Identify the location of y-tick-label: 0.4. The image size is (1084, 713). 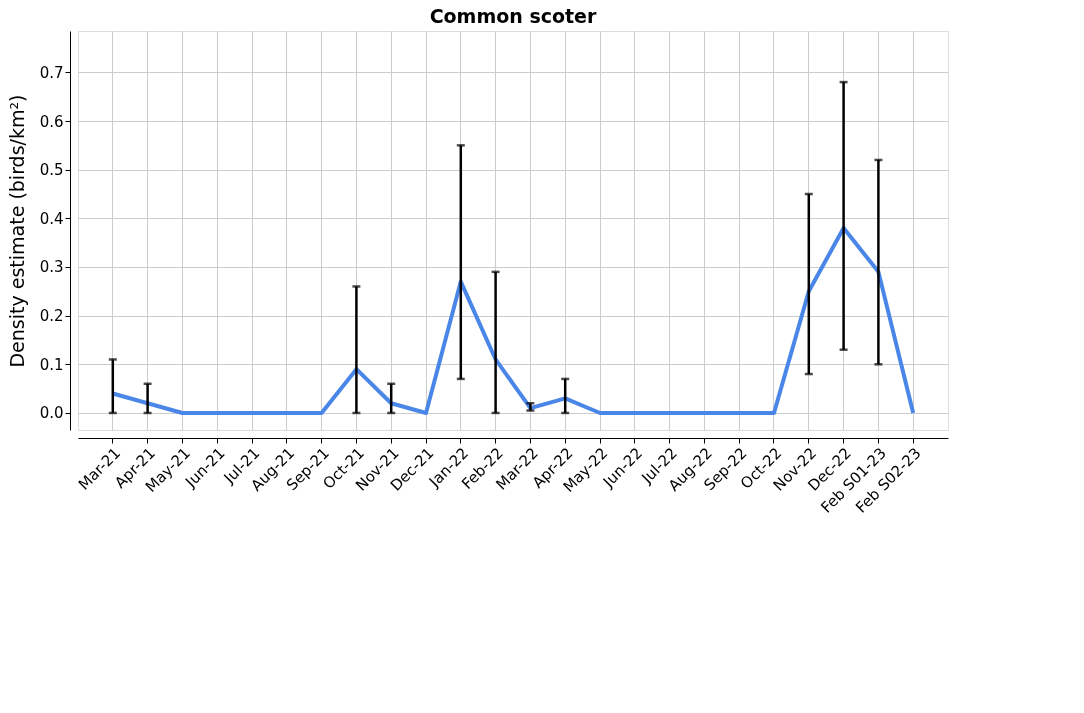
(51, 218).